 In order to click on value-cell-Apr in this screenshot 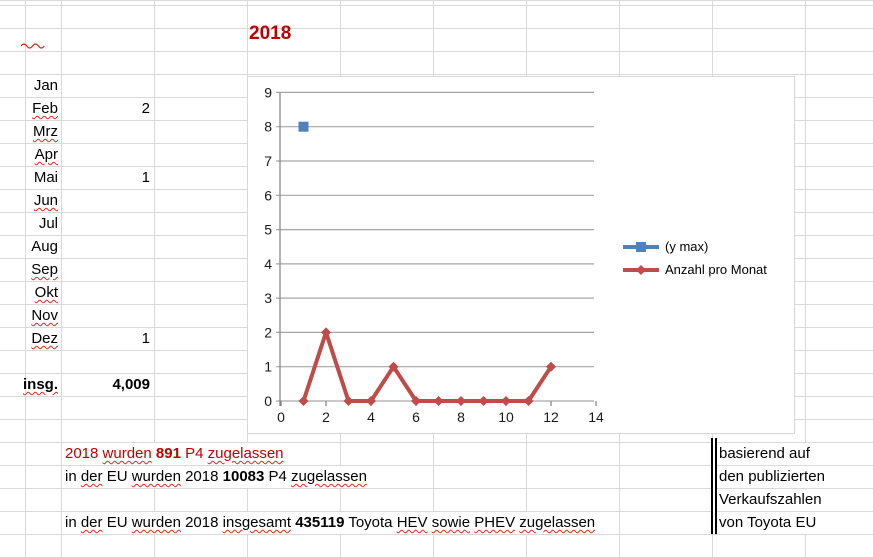, I will do `click(106, 154)`.